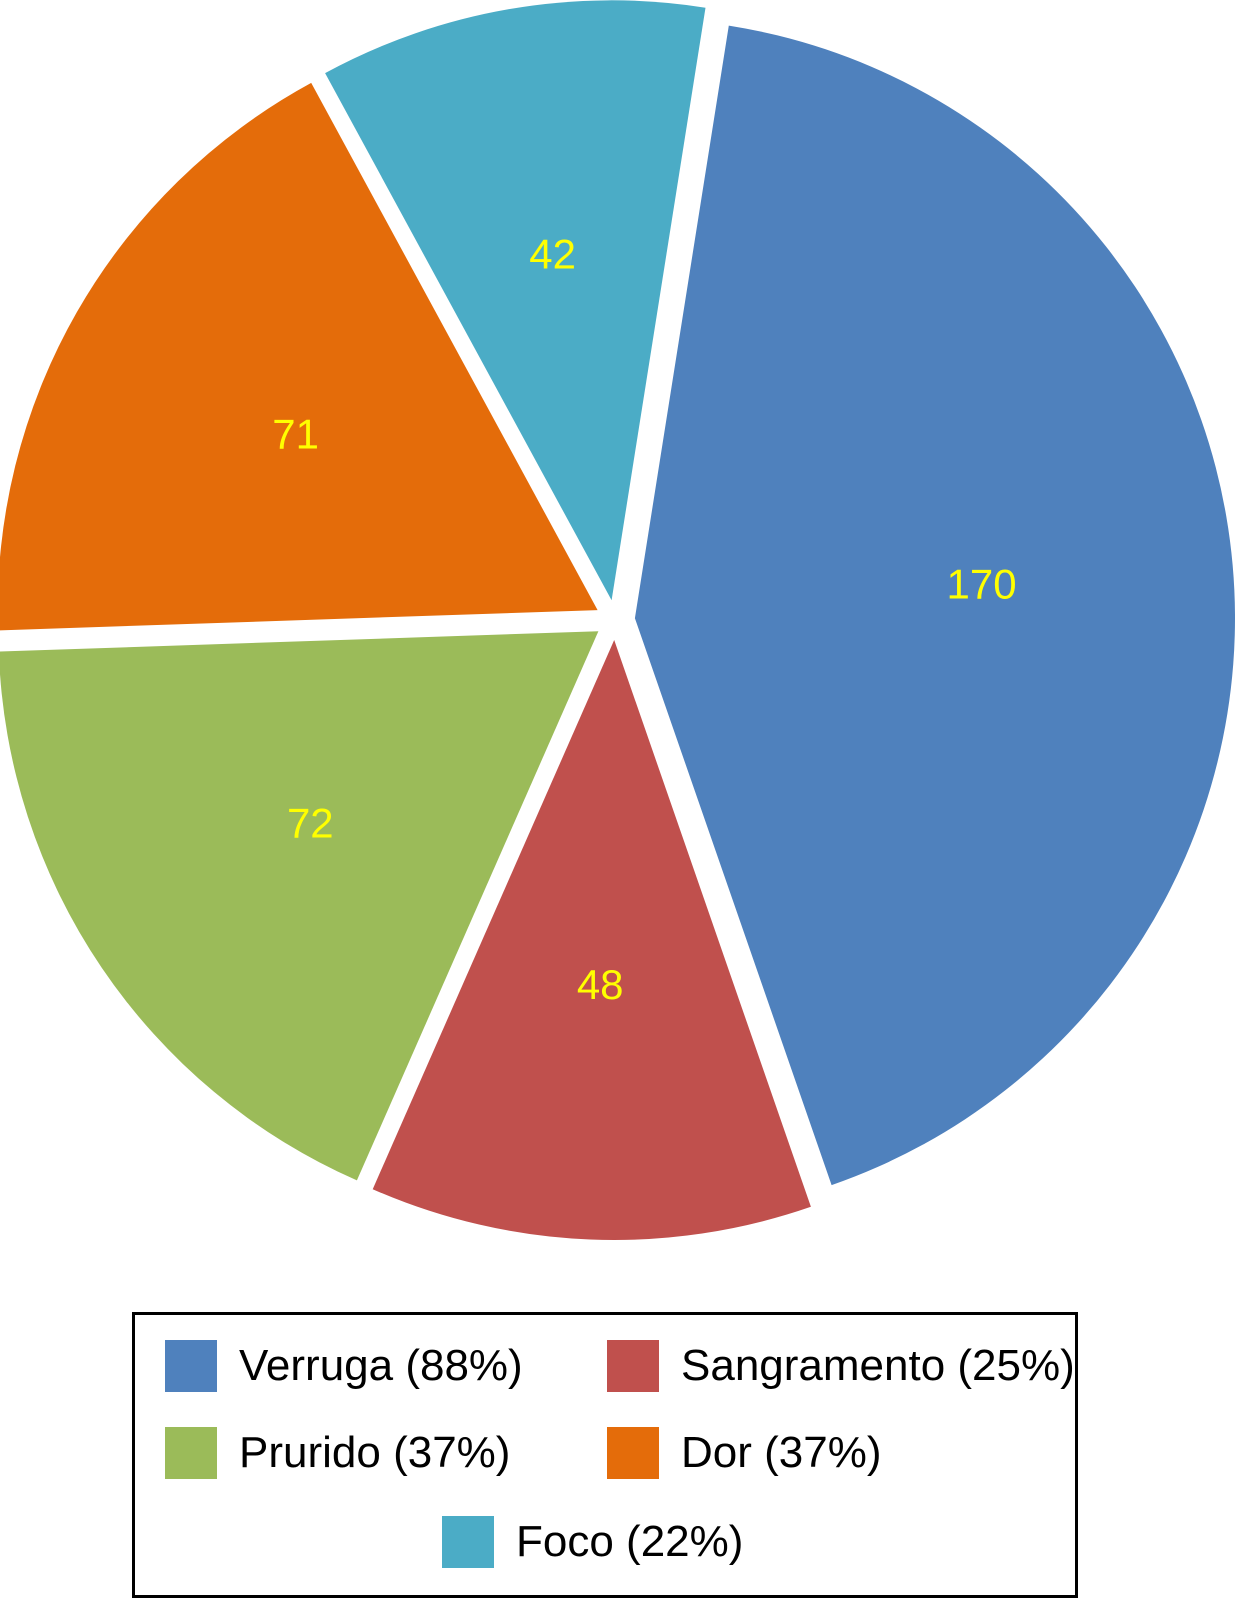 The image size is (1250, 1606). I want to click on legend-item-sangramento: Sangramento (25%), so click(841, 1366).